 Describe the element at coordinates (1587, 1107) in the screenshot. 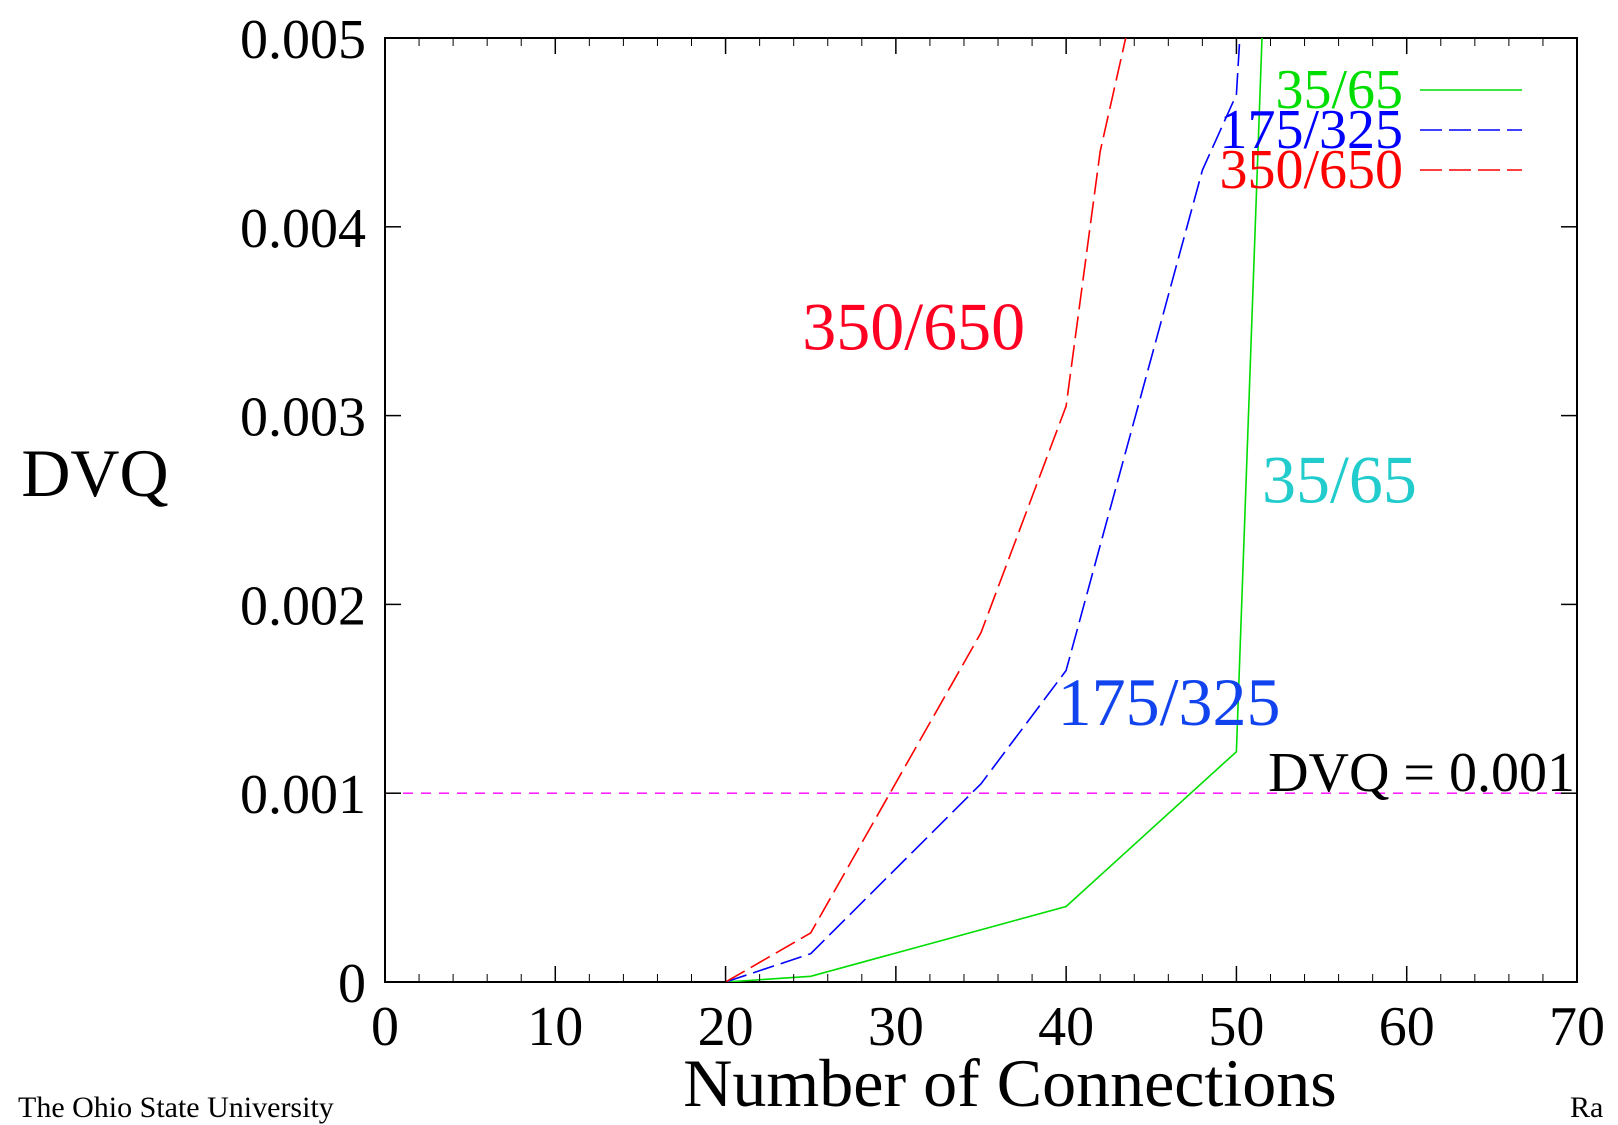

I see `footer-right-text: Ra` at that location.